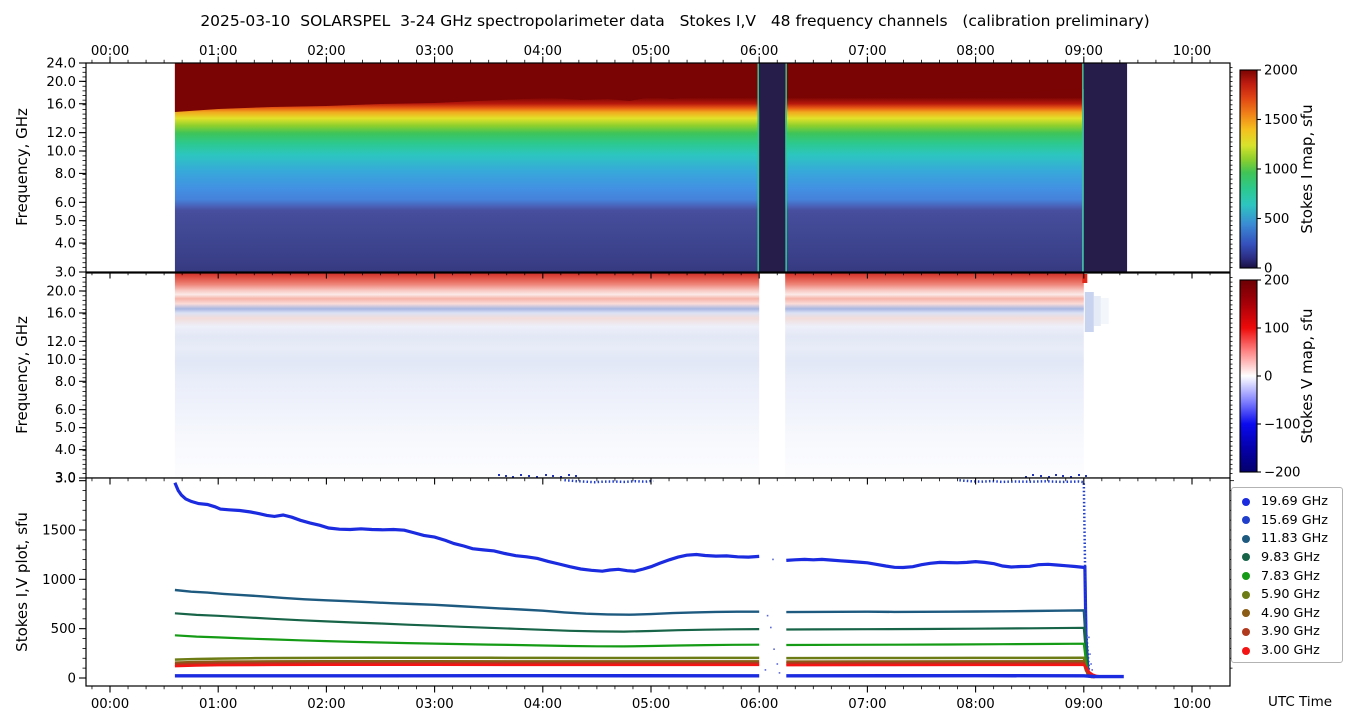 This screenshot has height=725, width=1350. I want to click on legend-item: 11.83 GHz, so click(1289, 538).